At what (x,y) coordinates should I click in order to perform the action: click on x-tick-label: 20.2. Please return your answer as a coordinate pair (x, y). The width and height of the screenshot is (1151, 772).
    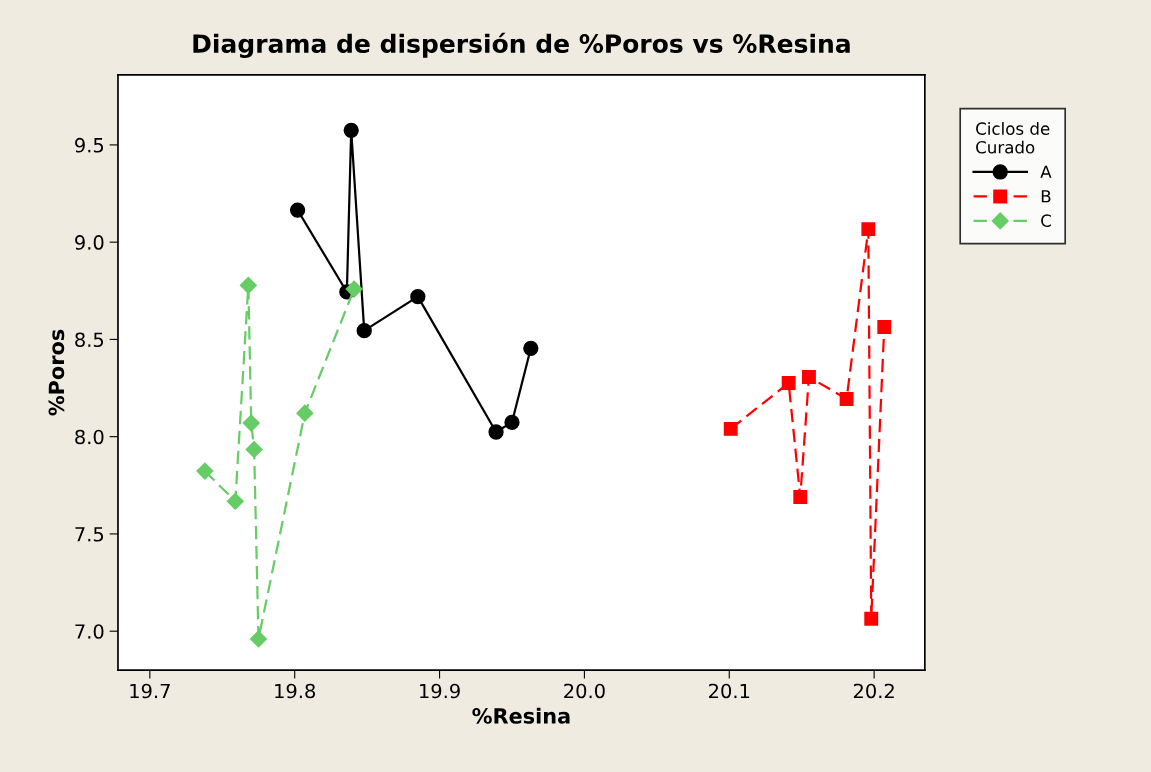
    Looking at the image, I should click on (873, 691).